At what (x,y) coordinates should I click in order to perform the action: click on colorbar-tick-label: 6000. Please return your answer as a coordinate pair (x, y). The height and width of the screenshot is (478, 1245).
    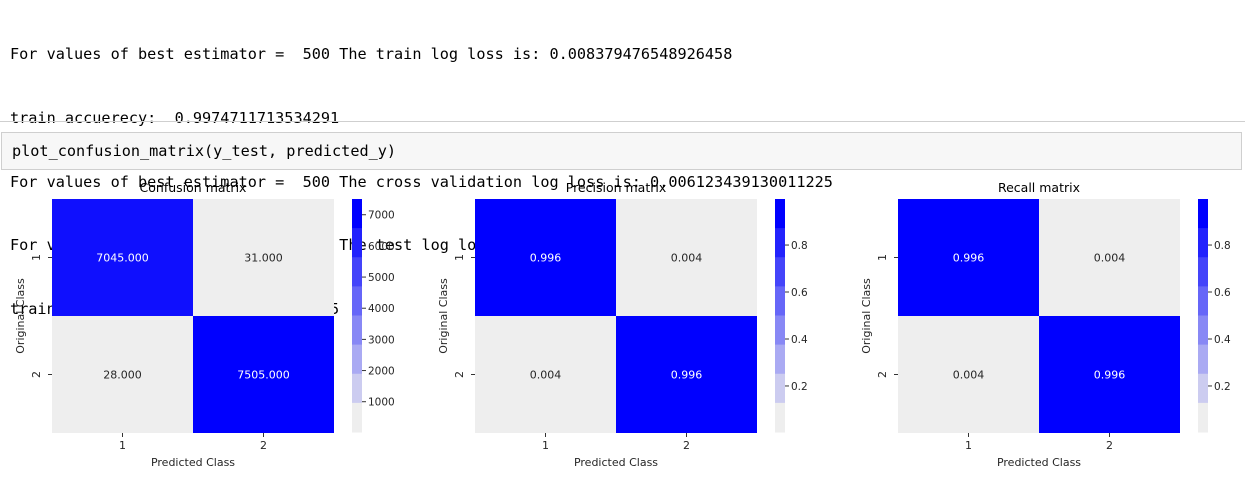
    Looking at the image, I should click on (381, 247).